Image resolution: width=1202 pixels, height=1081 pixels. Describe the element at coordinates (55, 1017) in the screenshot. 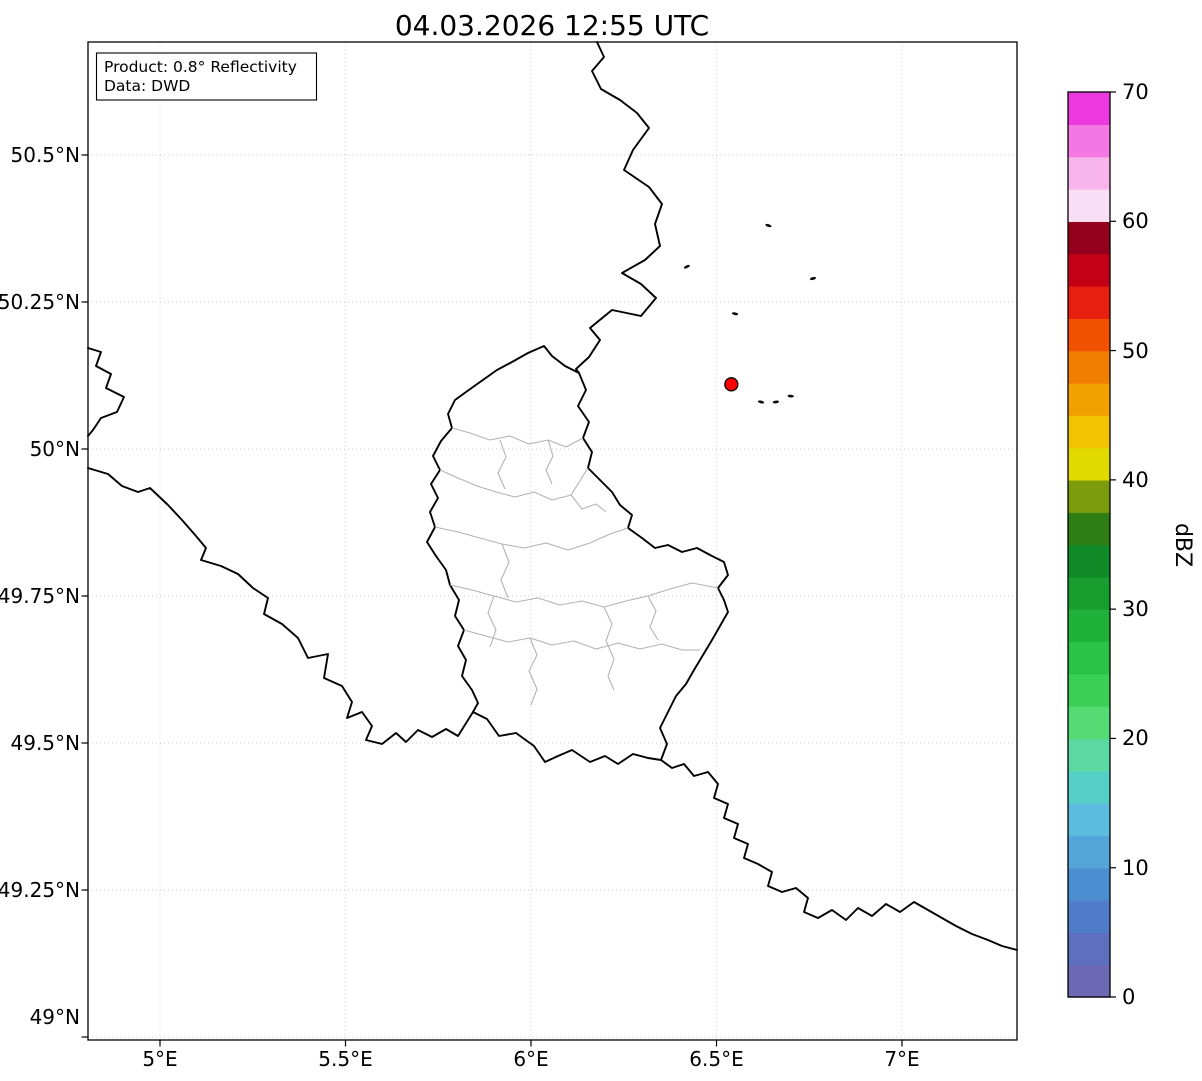

I see `y-tick-label-49n: 49°N` at that location.